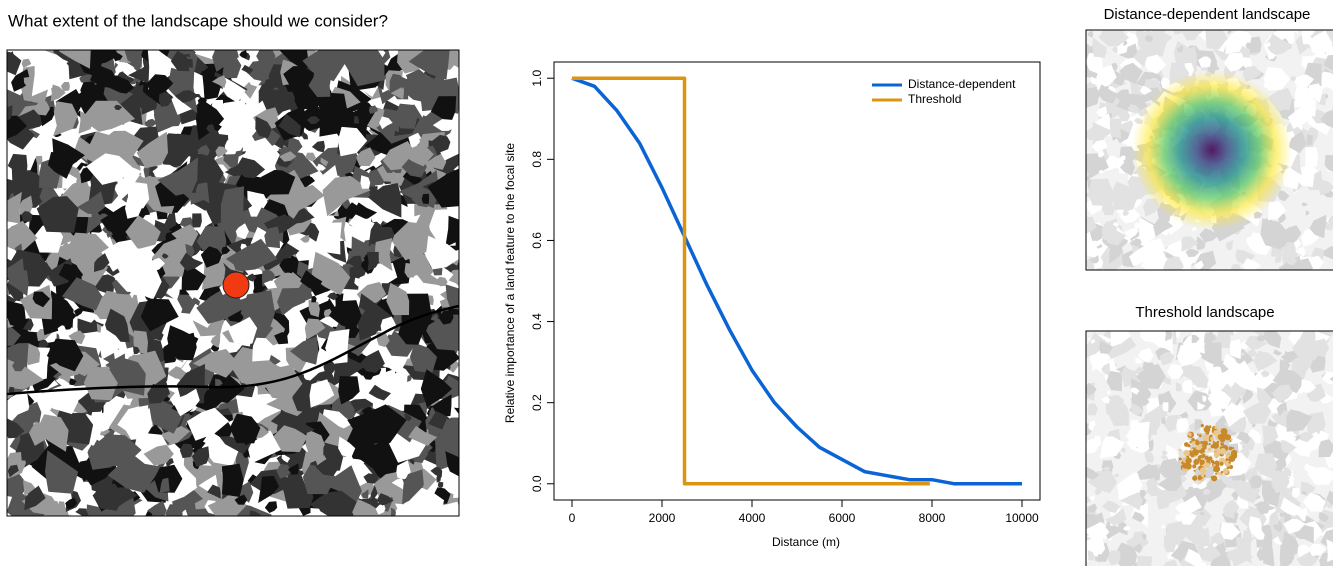  I want to click on x-tick-label: 0, so click(572, 518).